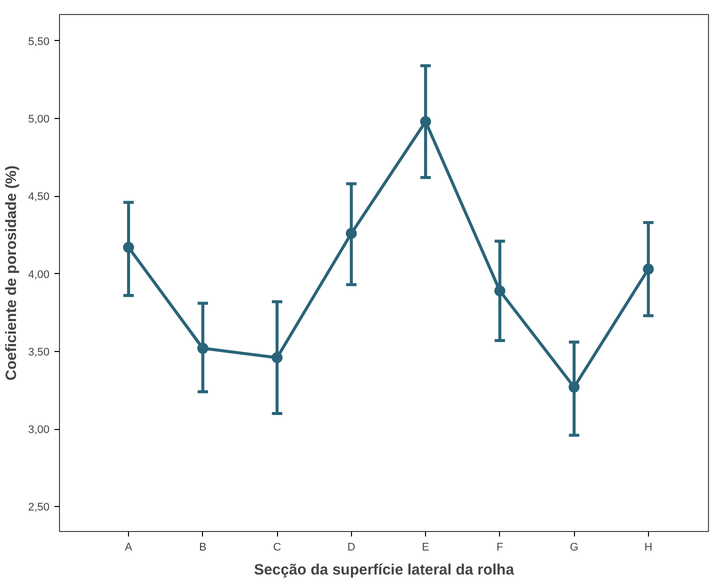 Image resolution: width=710 pixels, height=581 pixels. Describe the element at coordinates (39, 352) in the screenshot. I see `y-tick-label: 3,50` at that location.